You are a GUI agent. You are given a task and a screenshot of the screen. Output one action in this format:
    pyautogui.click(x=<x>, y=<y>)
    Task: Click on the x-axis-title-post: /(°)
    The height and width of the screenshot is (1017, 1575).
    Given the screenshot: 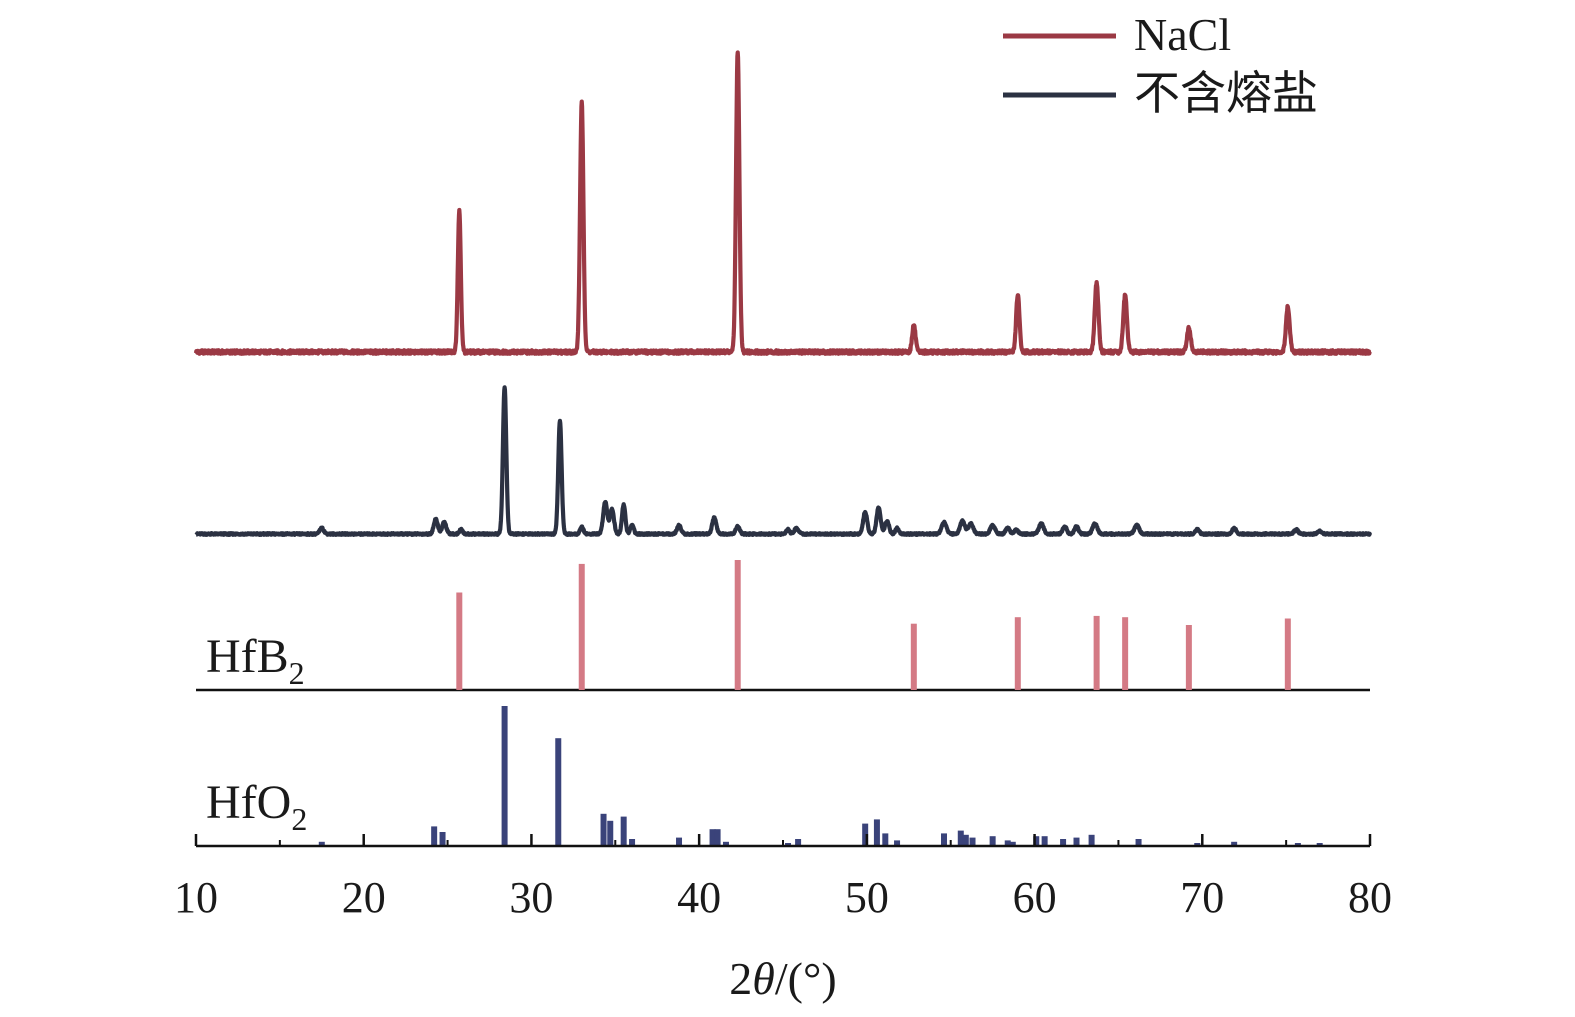 What is the action you would take?
    pyautogui.click(x=806, y=978)
    